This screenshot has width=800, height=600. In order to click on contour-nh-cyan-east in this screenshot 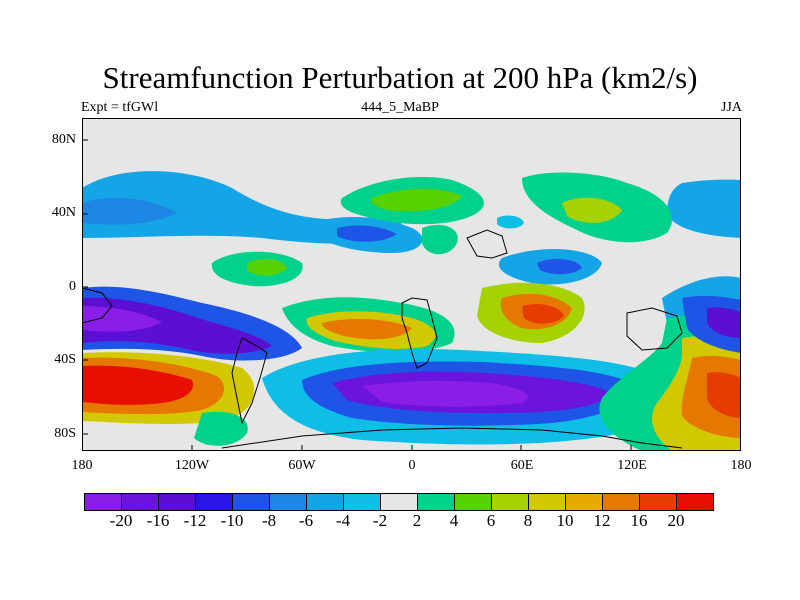, I will do `click(704, 208)`.